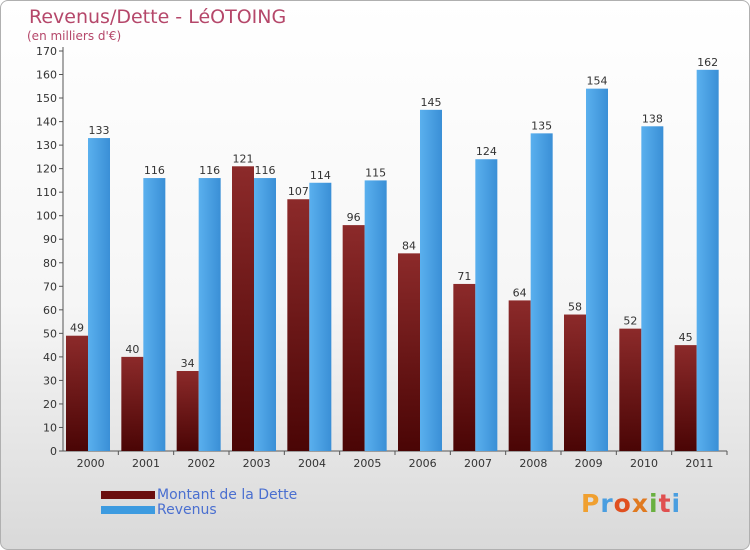 Image resolution: width=750 pixels, height=550 pixels. Describe the element at coordinates (591, 503) in the screenshot. I see `logo-letter: P` at that location.